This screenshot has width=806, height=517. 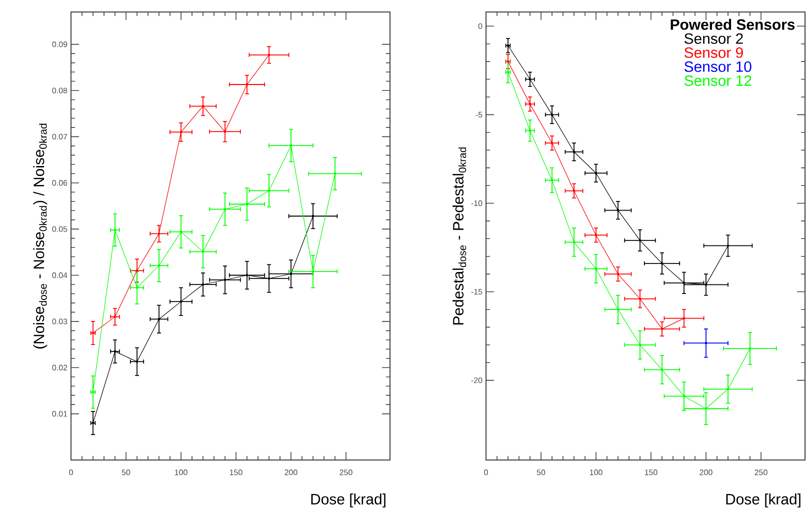 What do you see at coordinates (713, 38) in the screenshot?
I see `text: Sensor 2` at bounding box center [713, 38].